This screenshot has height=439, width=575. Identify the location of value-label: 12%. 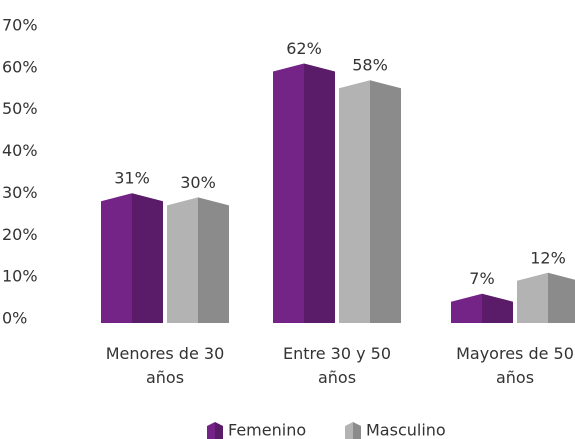
(548, 257).